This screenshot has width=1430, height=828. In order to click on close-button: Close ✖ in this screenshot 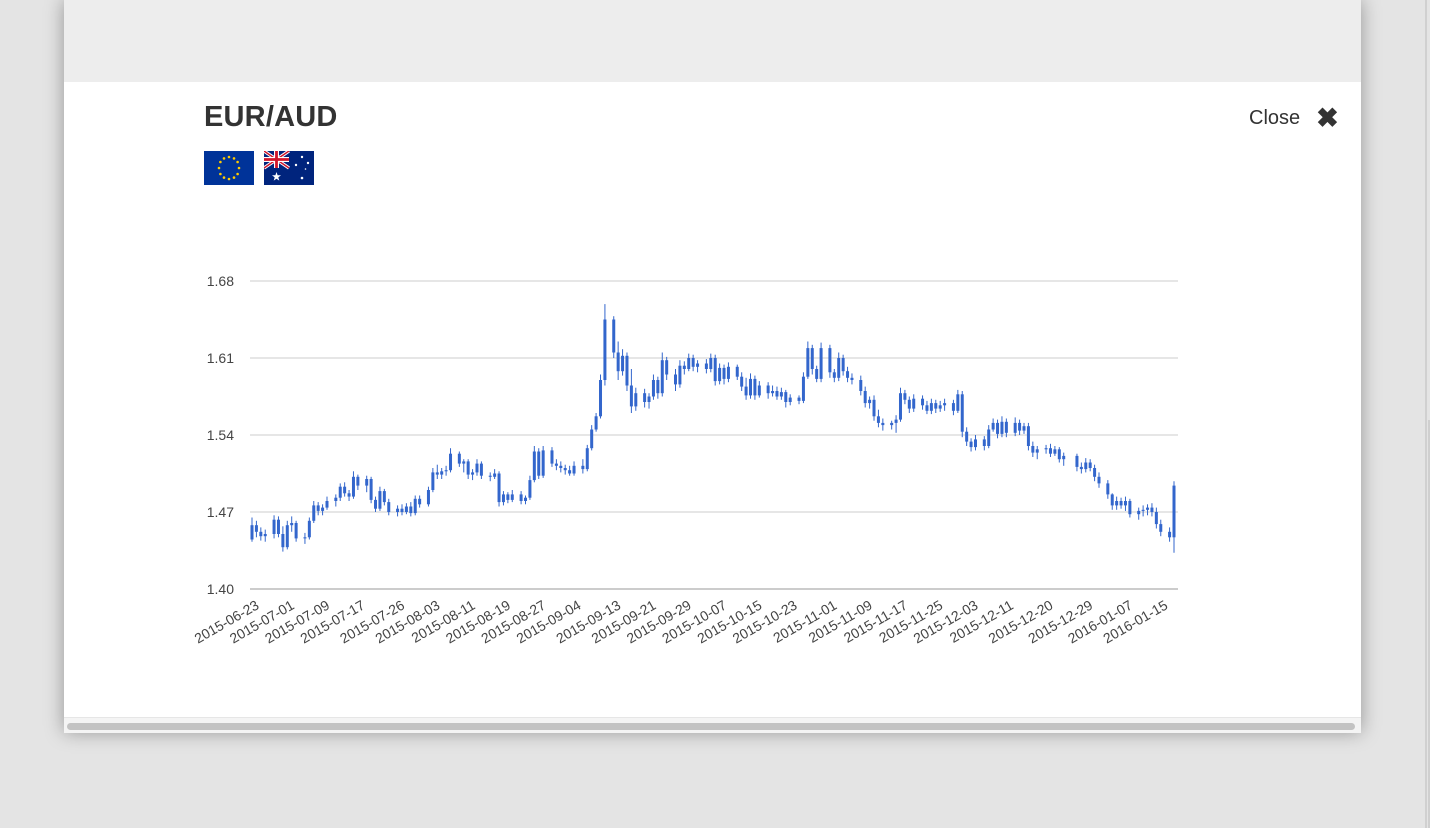, I will do `click(1294, 118)`.